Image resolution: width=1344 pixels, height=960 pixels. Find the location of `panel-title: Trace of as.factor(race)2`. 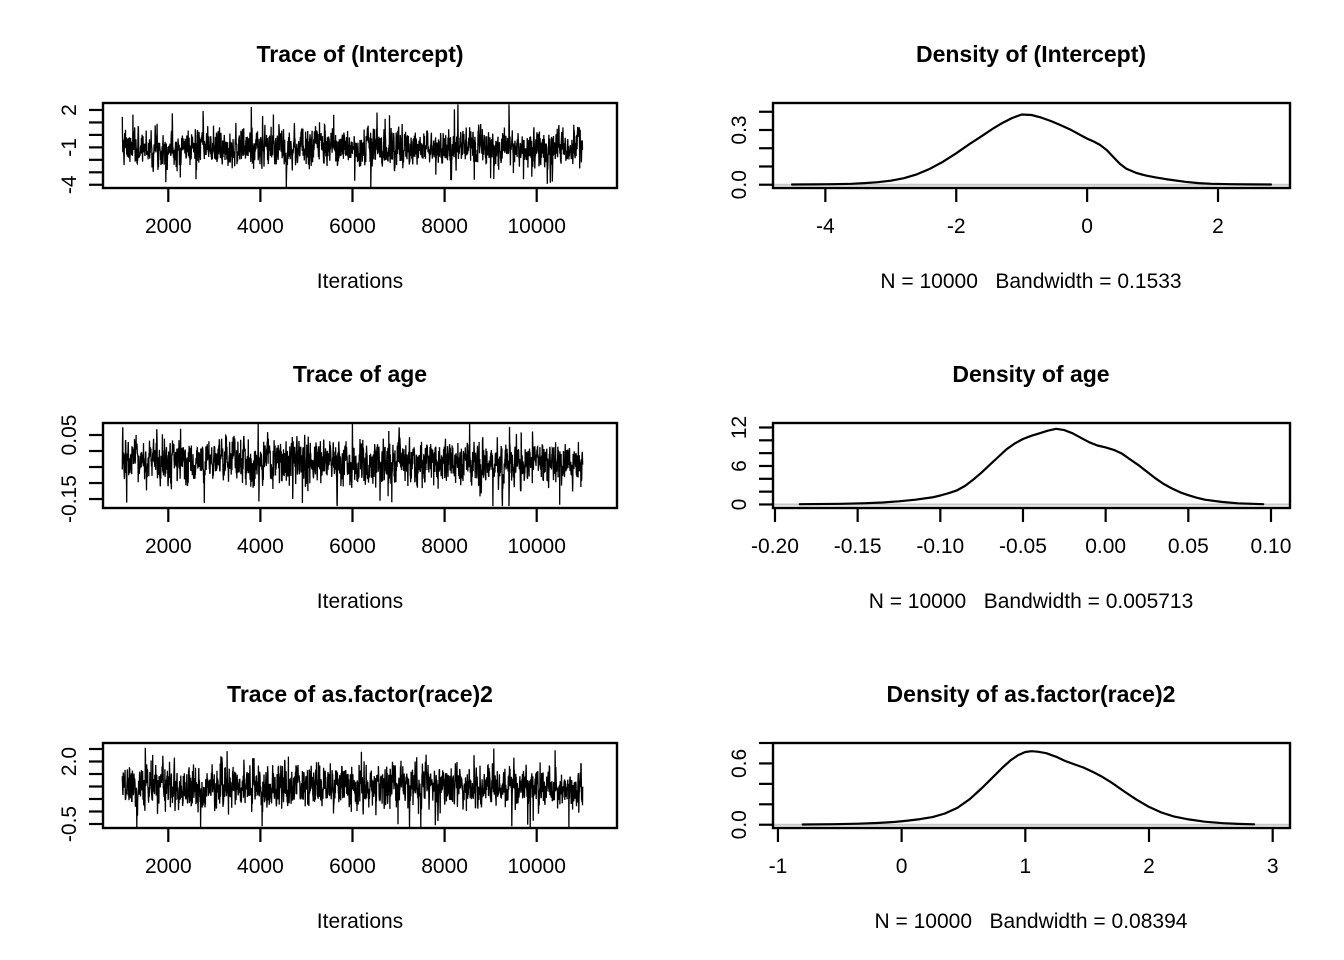

panel-title: Trace of as.factor(race)2 is located at coordinates (360, 694).